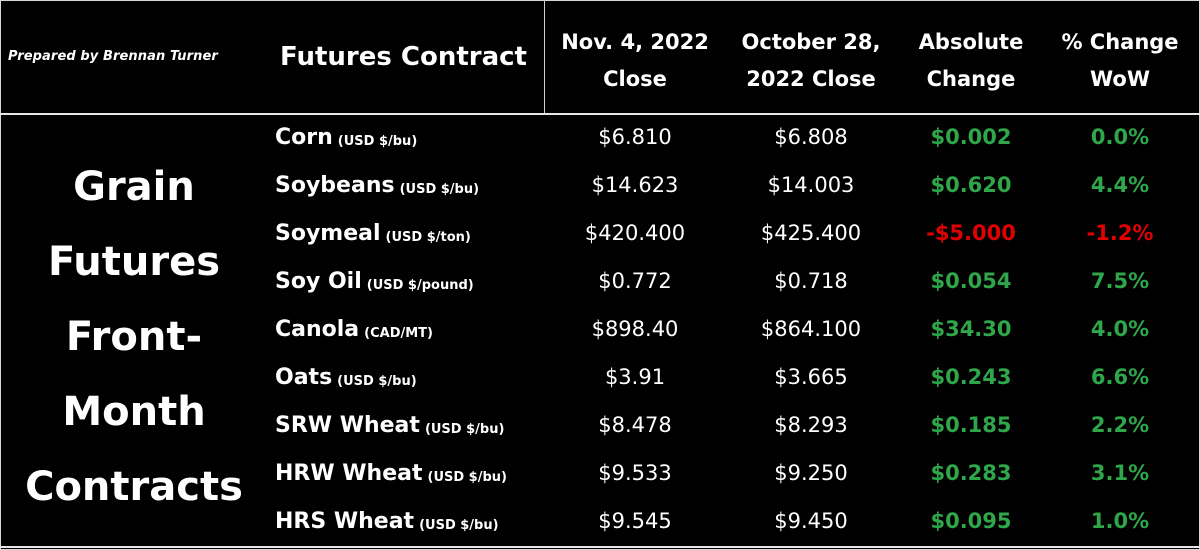 This screenshot has width=1200, height=550. I want to click on prior-close-value: $3.665, so click(811, 377).